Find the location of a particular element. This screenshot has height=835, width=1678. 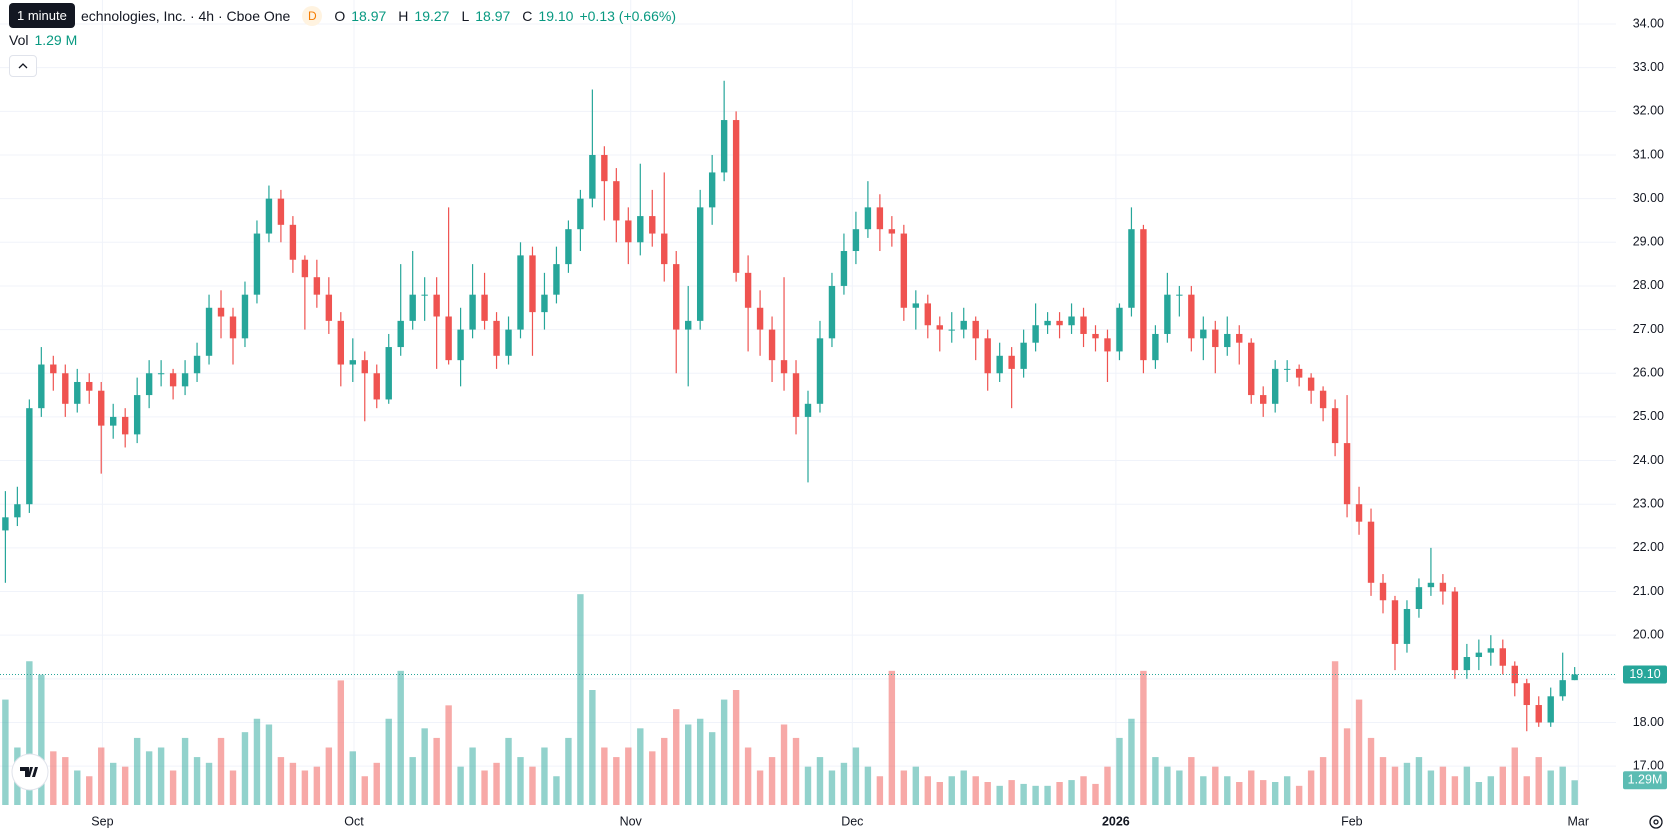

settings-icon is located at coordinates (1656, 822).